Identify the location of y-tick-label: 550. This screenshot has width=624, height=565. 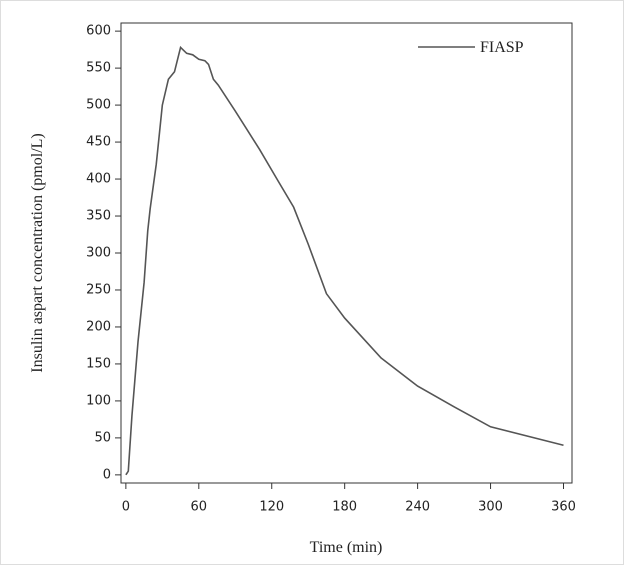
(98, 68).